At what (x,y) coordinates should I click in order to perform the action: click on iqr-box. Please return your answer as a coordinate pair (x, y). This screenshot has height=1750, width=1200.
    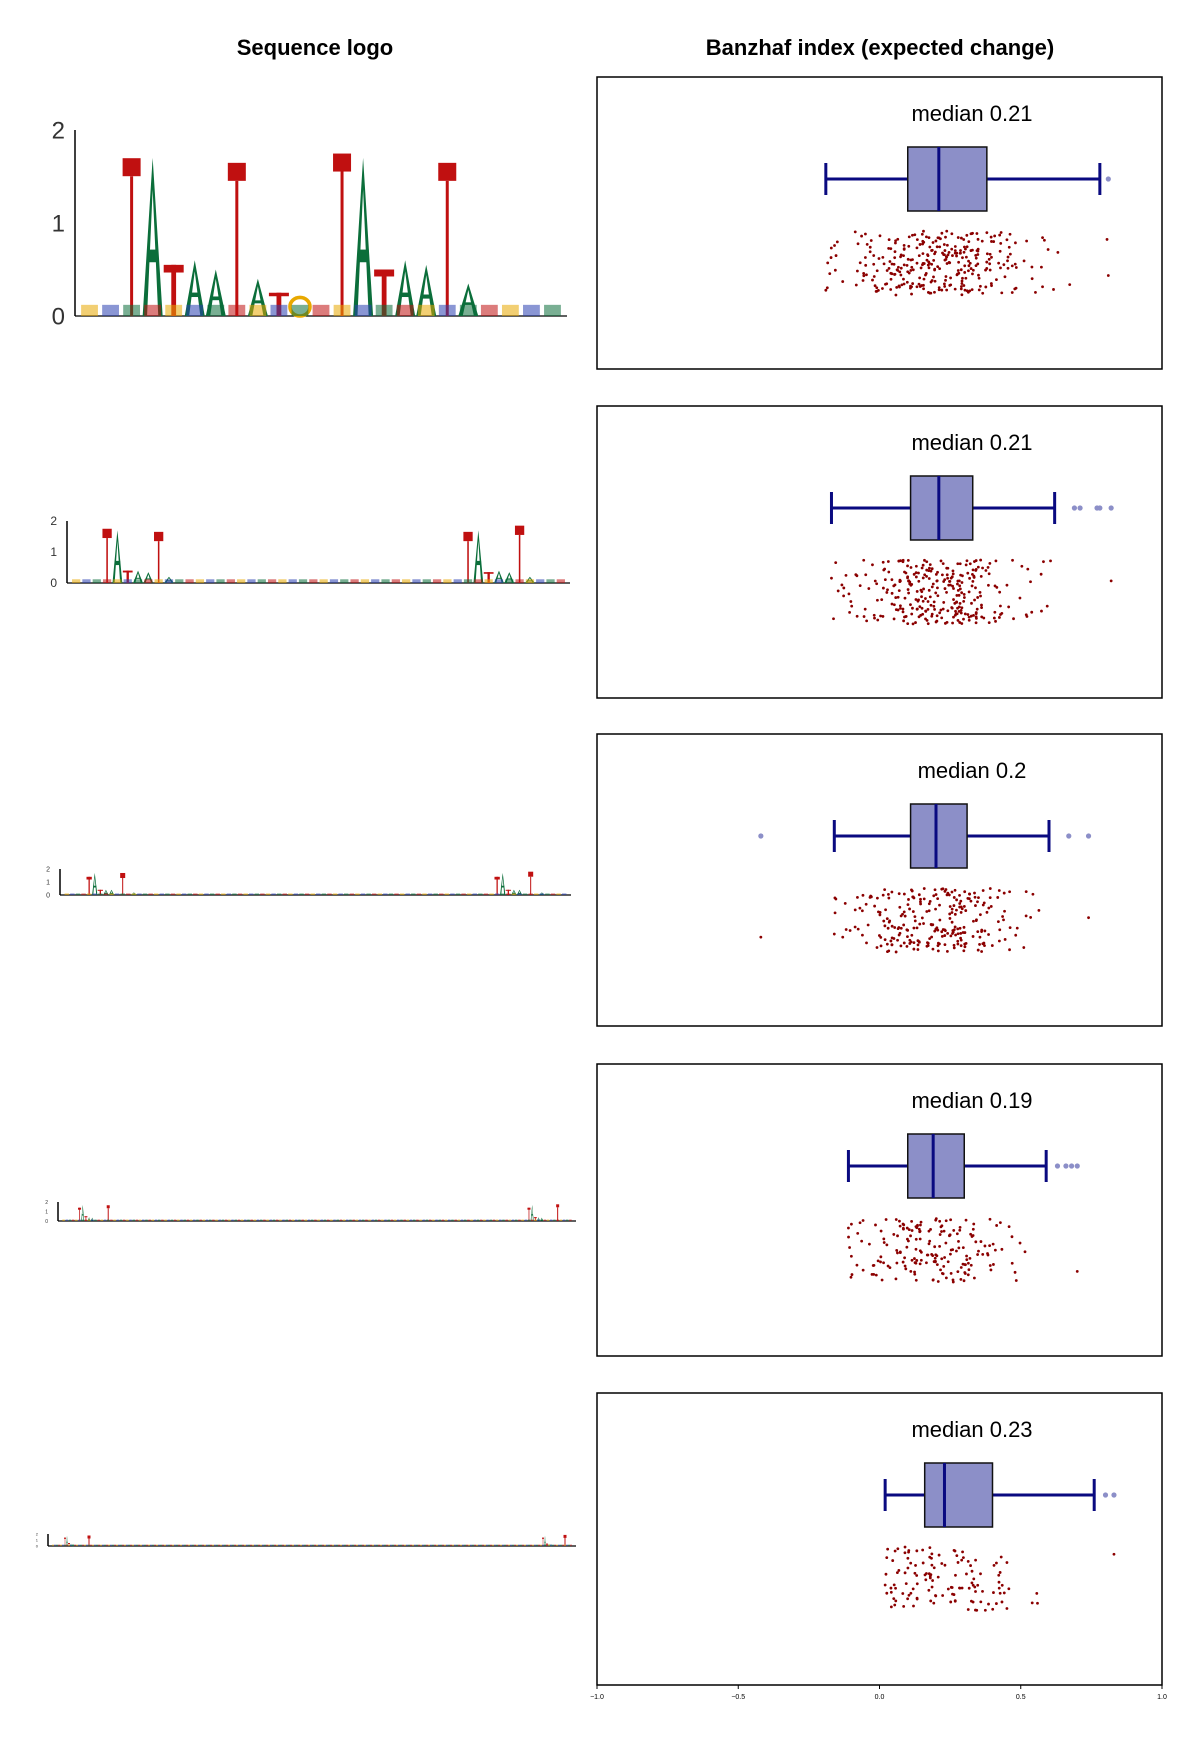
    Looking at the image, I should click on (958, 1495).